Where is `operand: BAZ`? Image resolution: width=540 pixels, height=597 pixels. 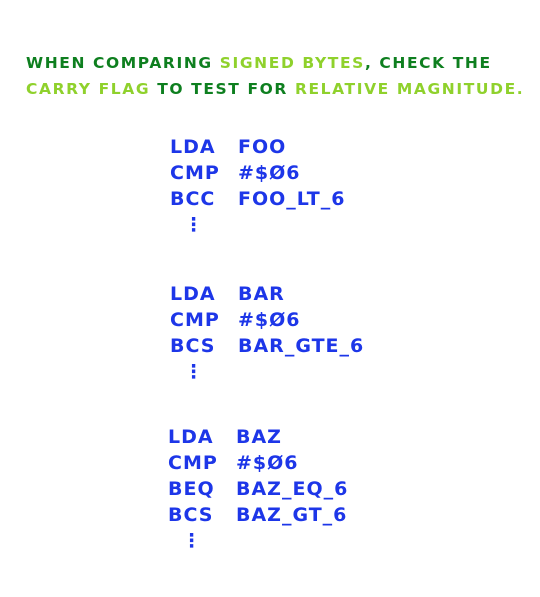
operand: BAZ is located at coordinates (259, 437).